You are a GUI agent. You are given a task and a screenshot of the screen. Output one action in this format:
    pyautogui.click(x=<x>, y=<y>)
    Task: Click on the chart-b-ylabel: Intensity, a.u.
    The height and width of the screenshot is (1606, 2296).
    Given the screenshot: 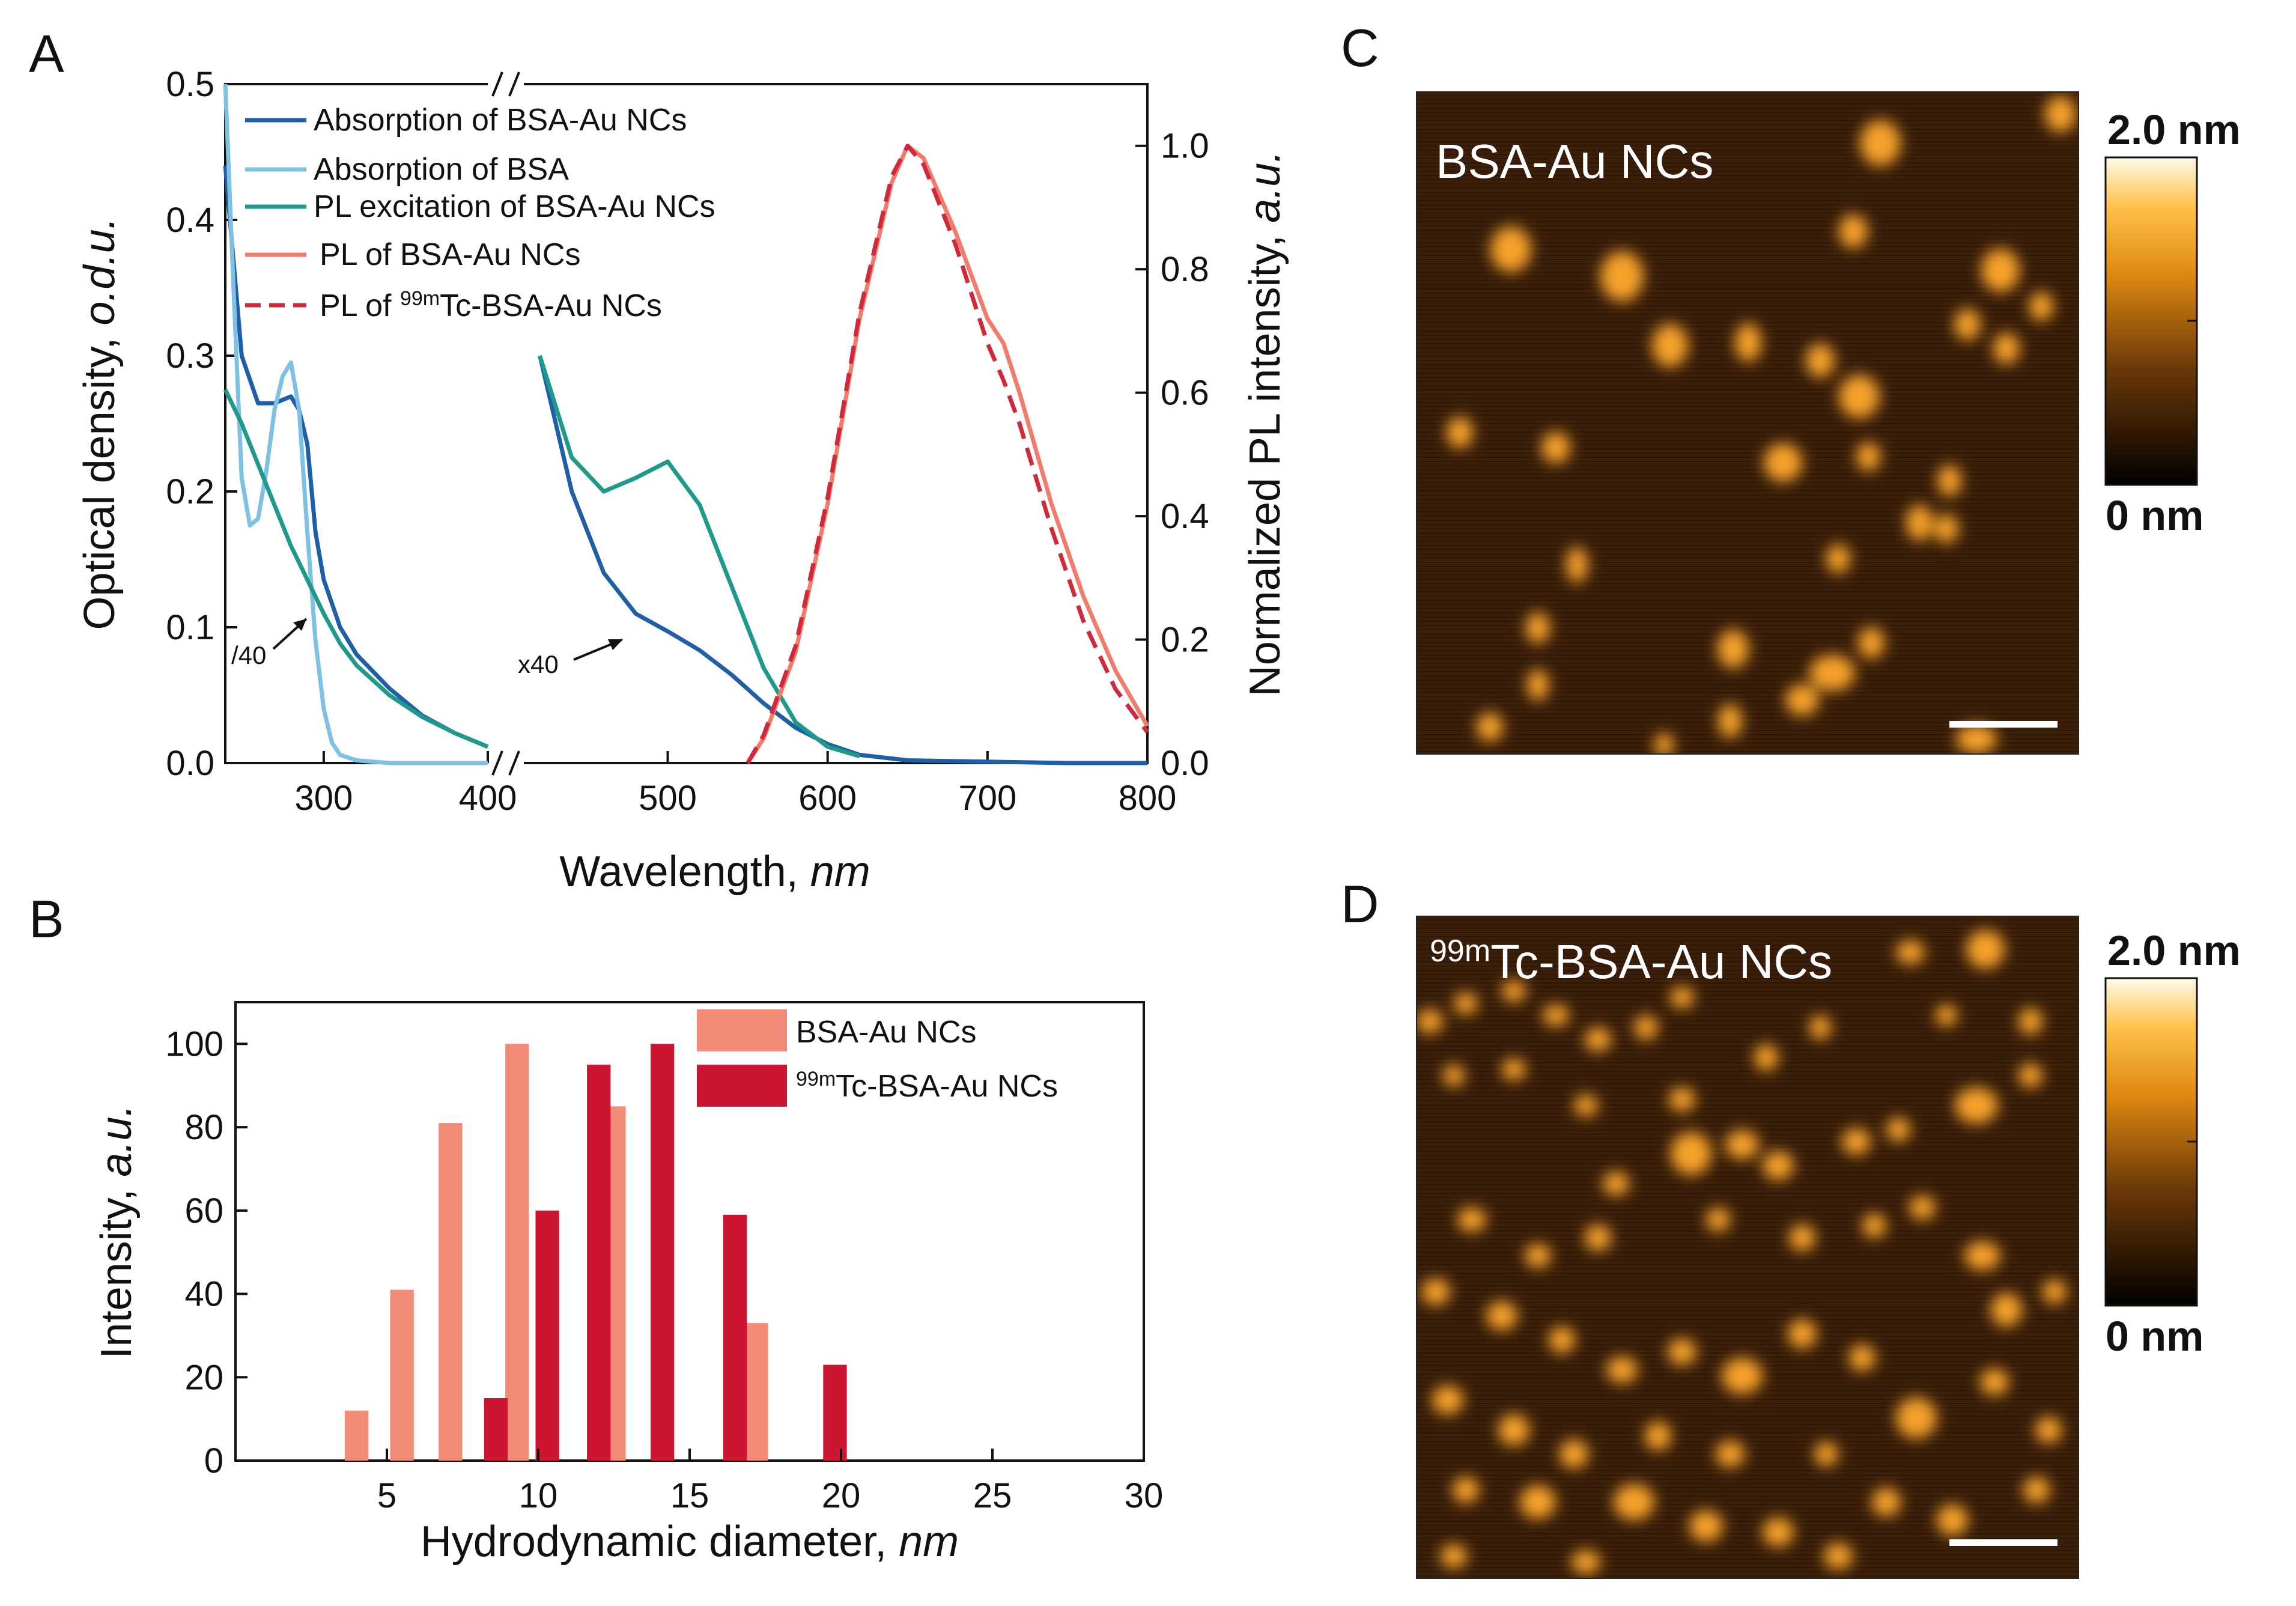 What is the action you would take?
    pyautogui.click(x=117, y=1232)
    